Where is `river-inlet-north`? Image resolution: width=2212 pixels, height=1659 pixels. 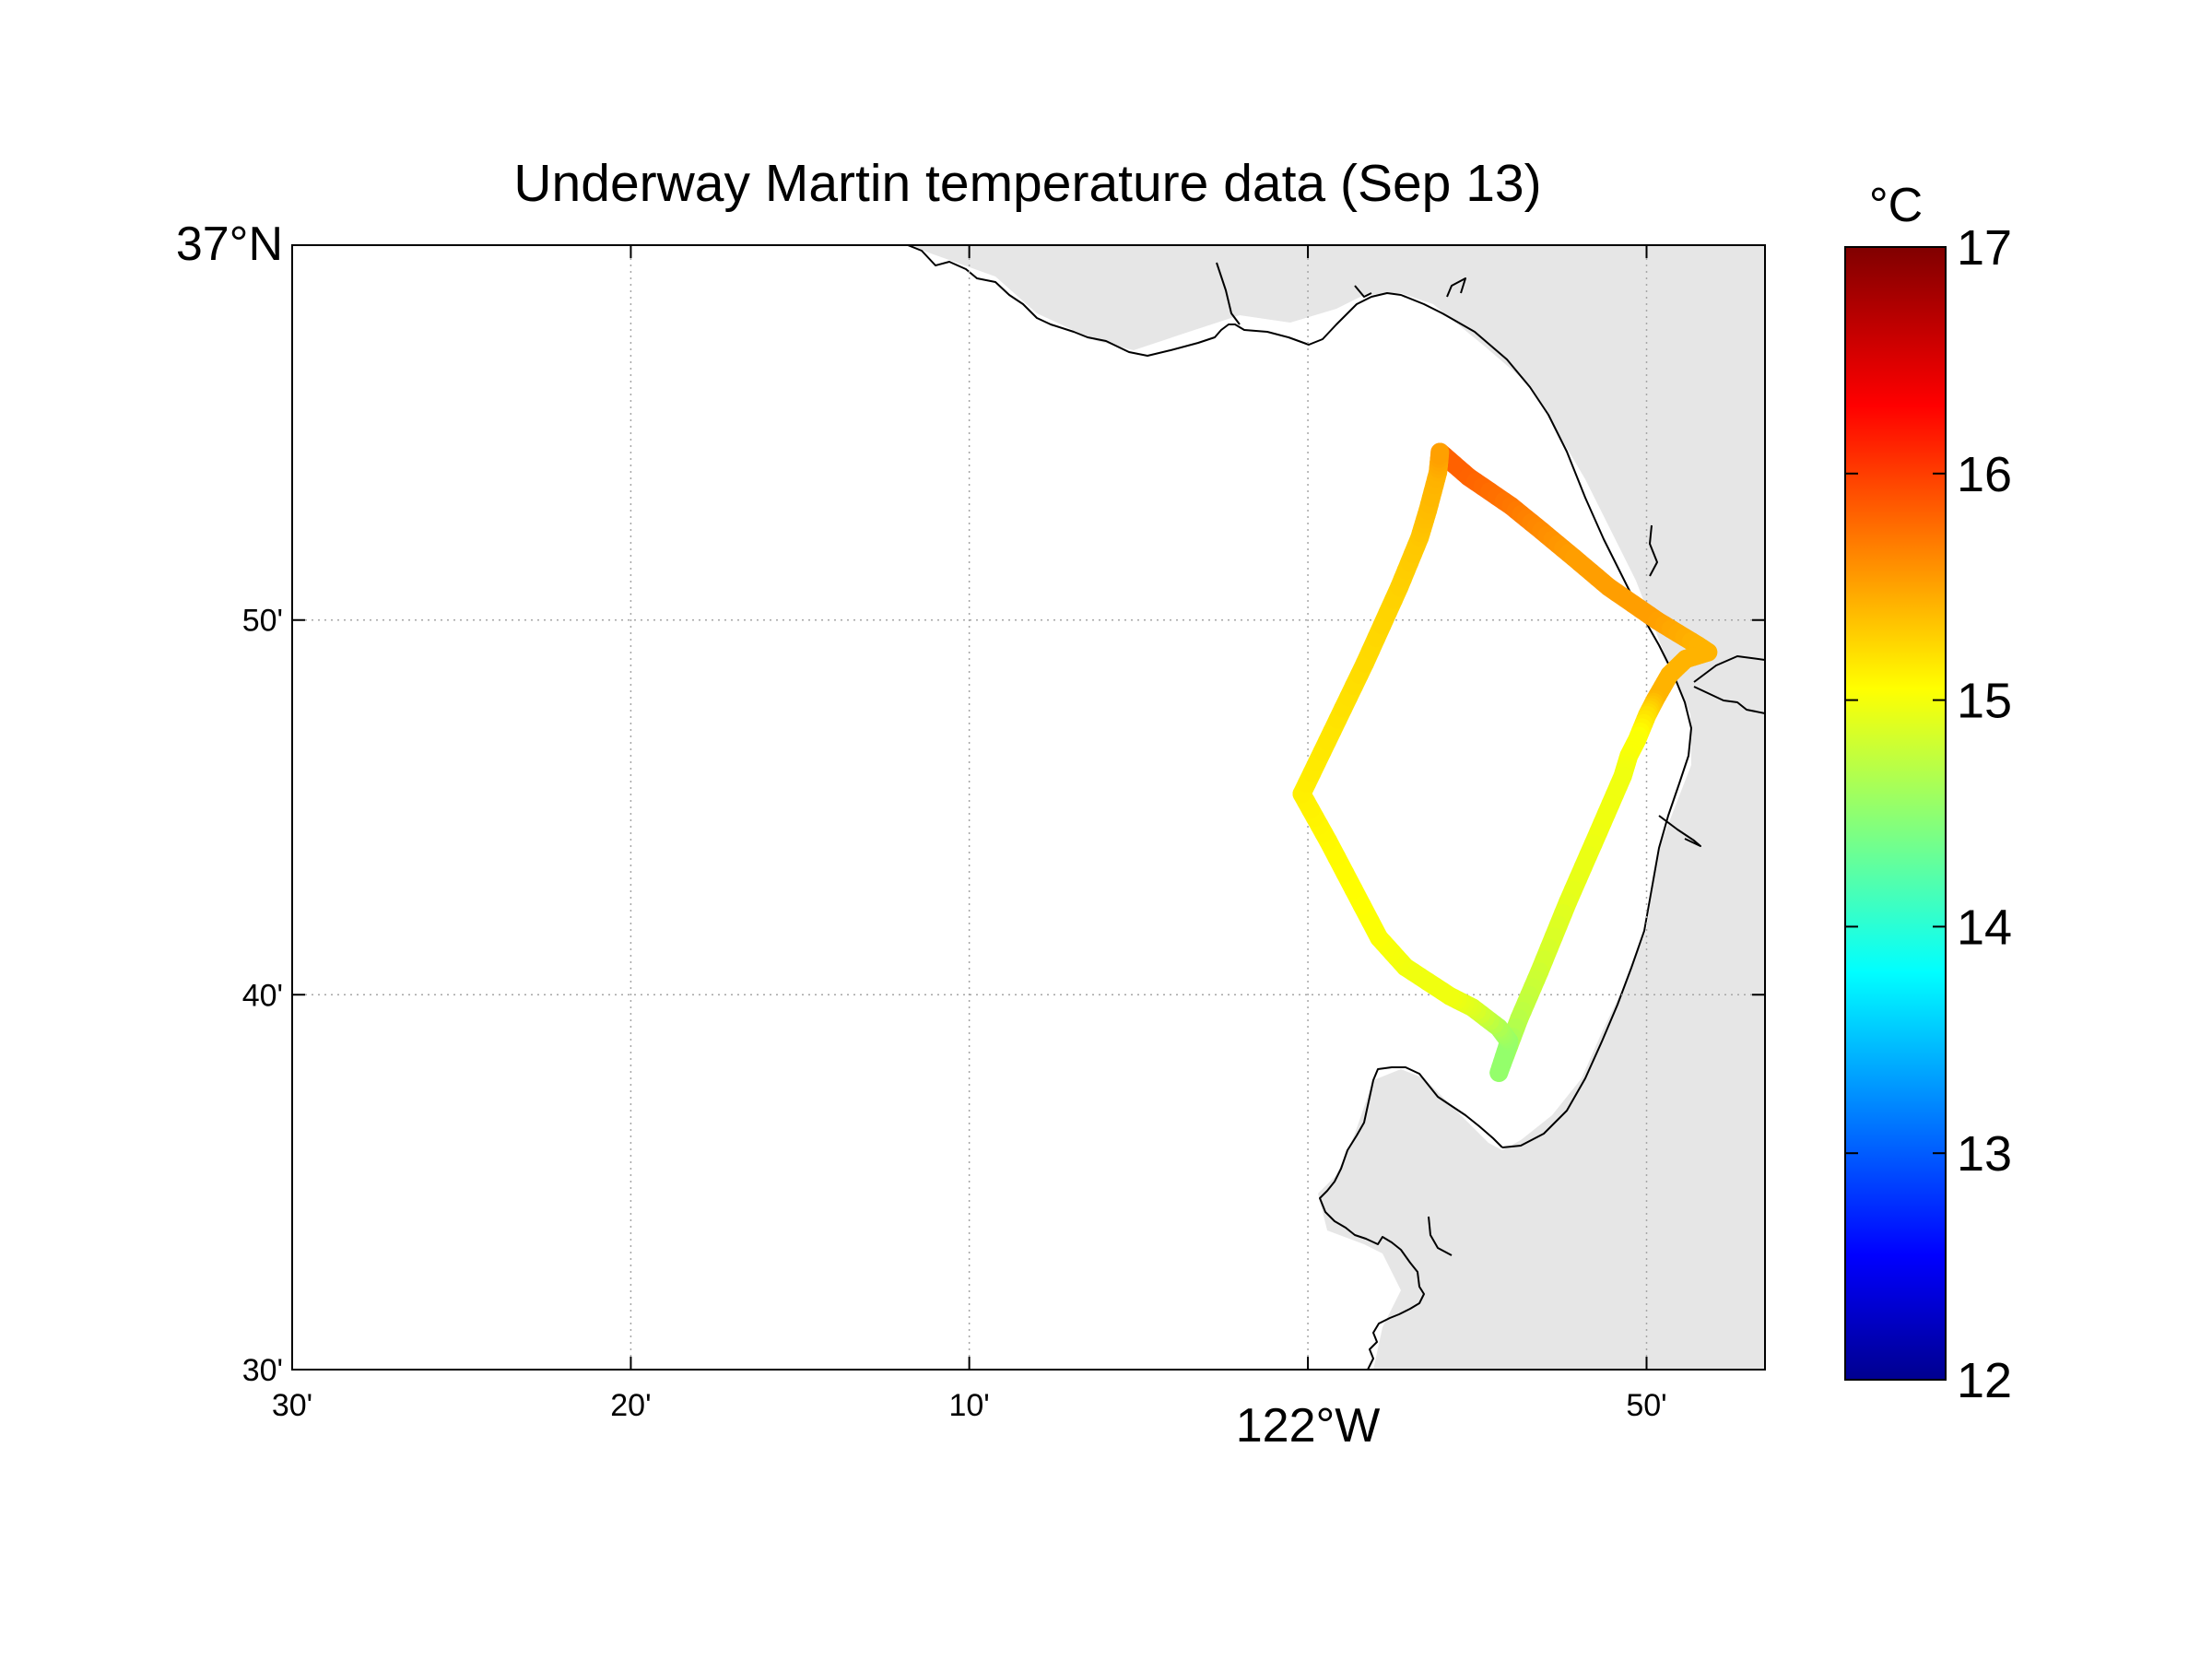
river-inlet-north is located at coordinates (1228, 293).